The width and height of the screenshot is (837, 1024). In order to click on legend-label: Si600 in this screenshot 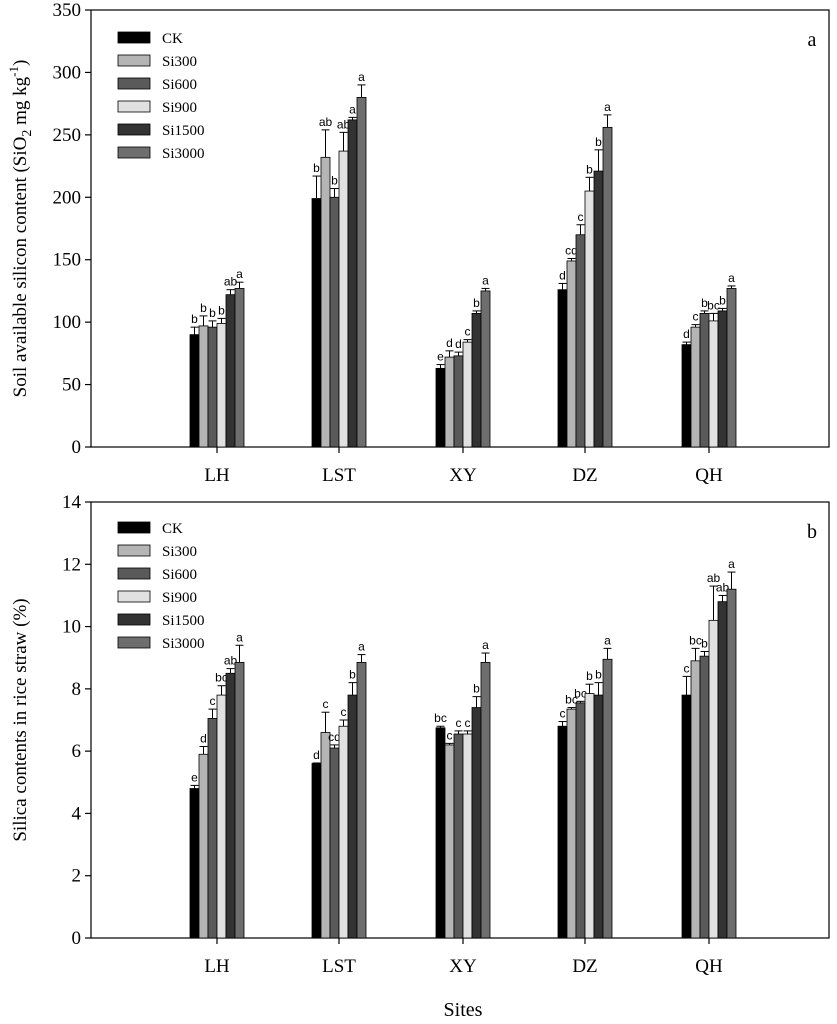, I will do `click(179, 85)`.